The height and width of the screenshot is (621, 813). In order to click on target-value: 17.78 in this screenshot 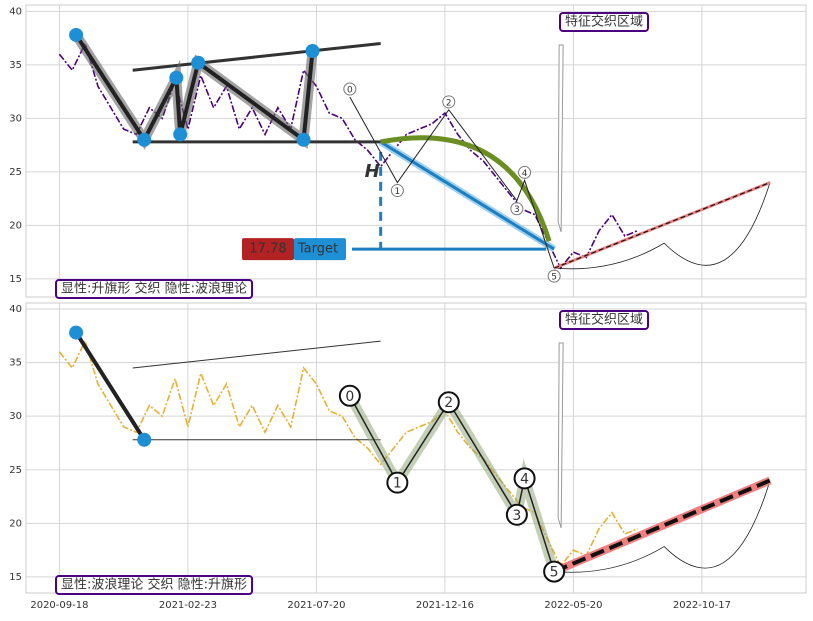, I will do `click(267, 249)`.